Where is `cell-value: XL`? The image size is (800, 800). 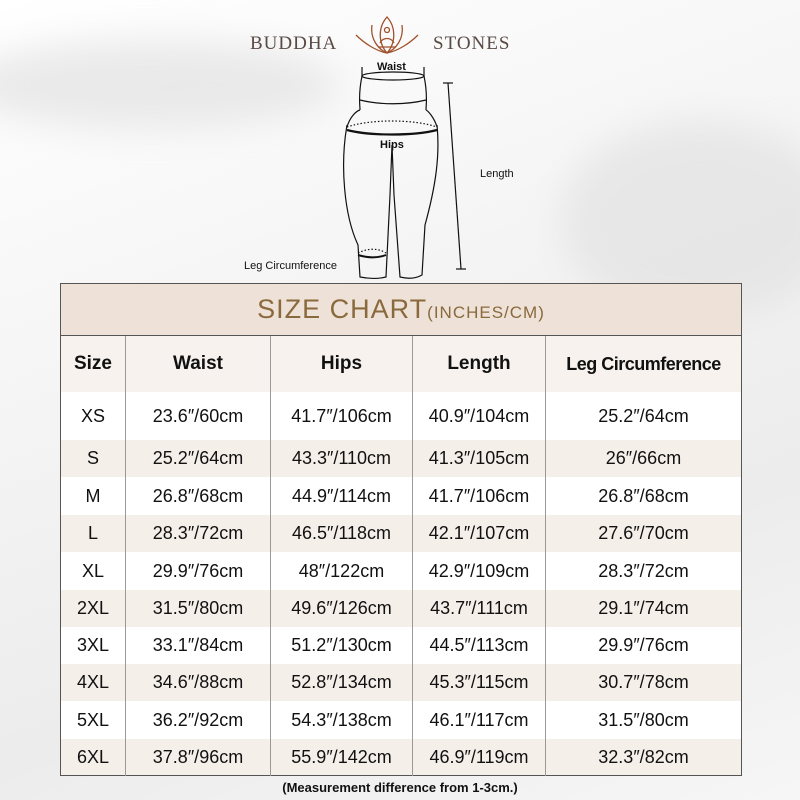 cell-value: XL is located at coordinates (93, 570).